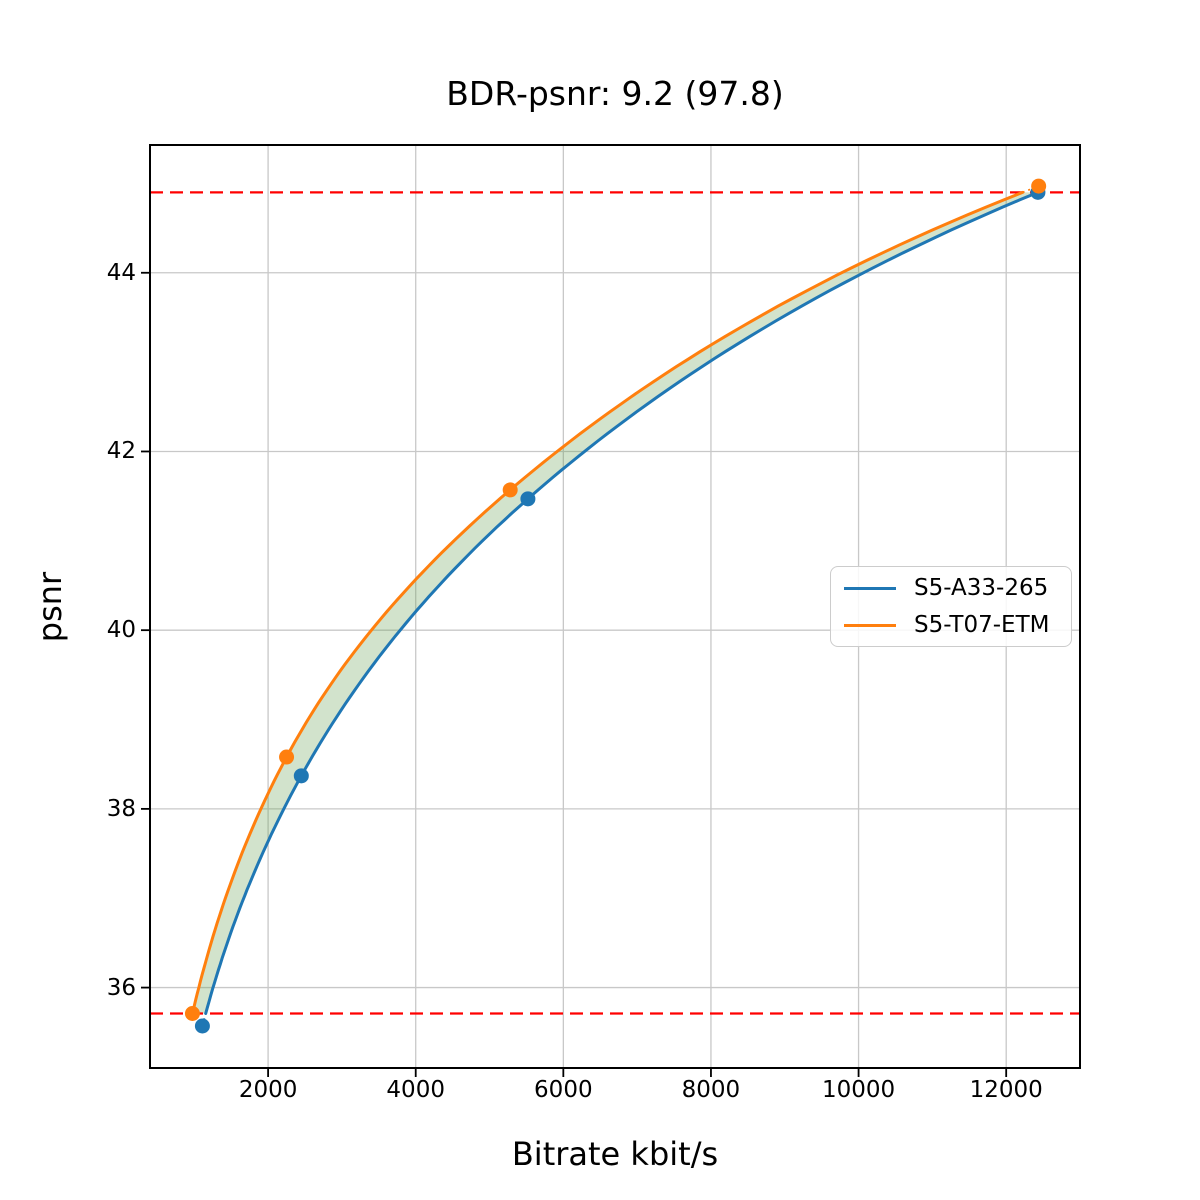 This screenshot has width=1200, height=1200. What do you see at coordinates (121, 451) in the screenshot?
I see `y-tick-label: 42` at bounding box center [121, 451].